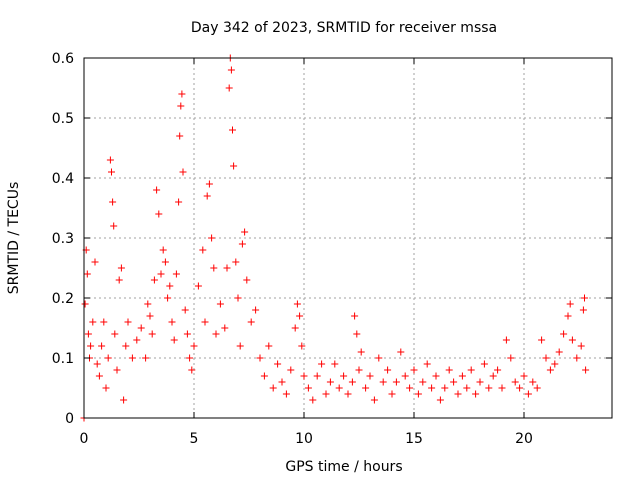 The height and width of the screenshot is (480, 640). I want to click on y-tick-label: 0.6, so click(63, 59).